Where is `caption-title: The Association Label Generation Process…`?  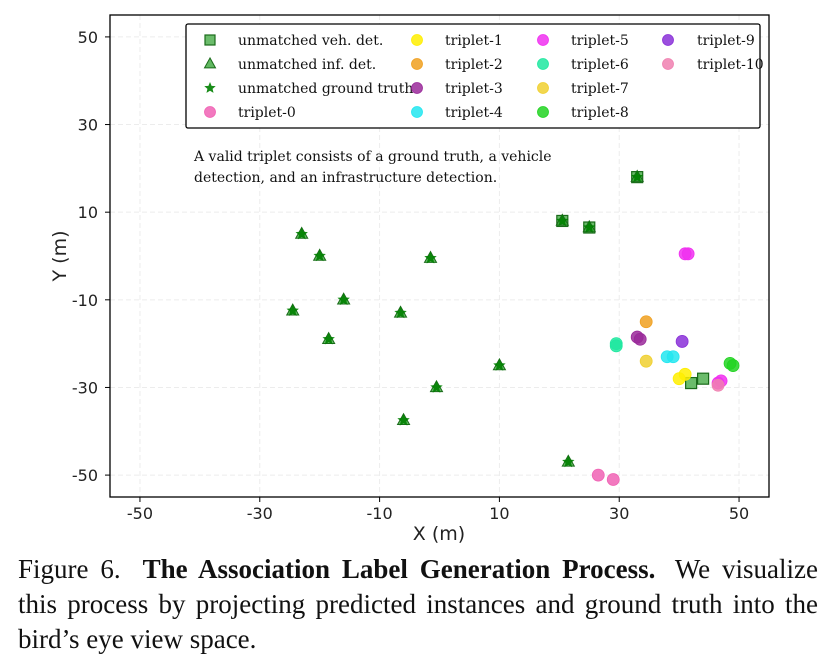
caption-title: The Association Label Generation Process… is located at coordinates (399, 569).